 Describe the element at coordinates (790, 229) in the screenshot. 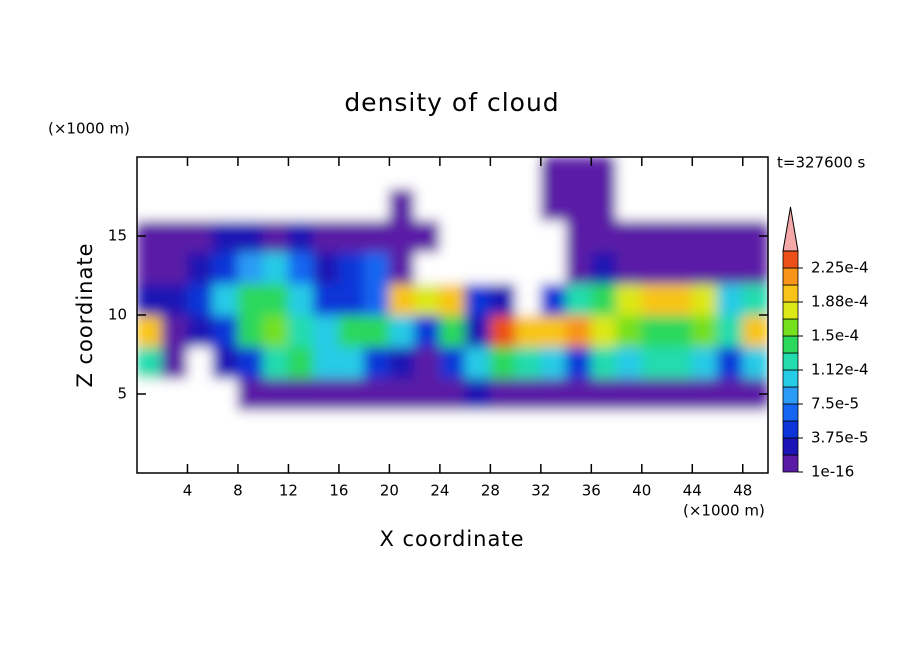

I see `colorbar-extend` at that location.